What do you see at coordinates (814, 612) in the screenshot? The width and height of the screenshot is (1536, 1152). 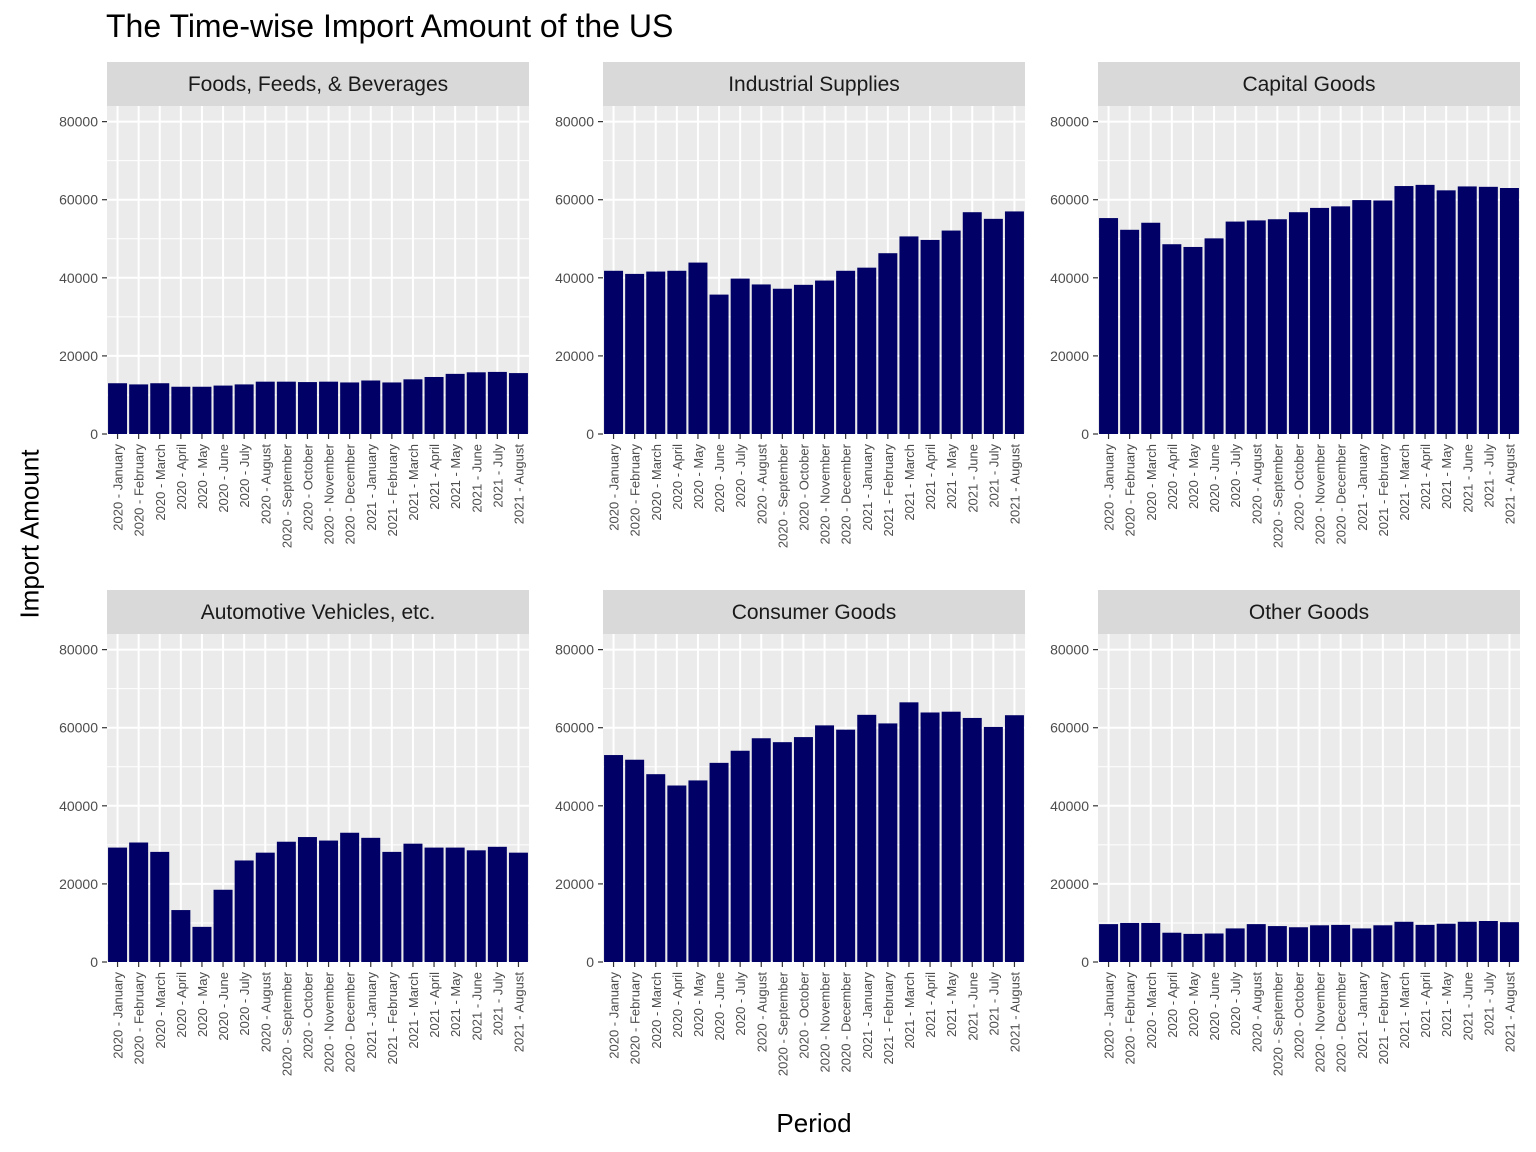 I see `panel-title: Consumer Goods` at bounding box center [814, 612].